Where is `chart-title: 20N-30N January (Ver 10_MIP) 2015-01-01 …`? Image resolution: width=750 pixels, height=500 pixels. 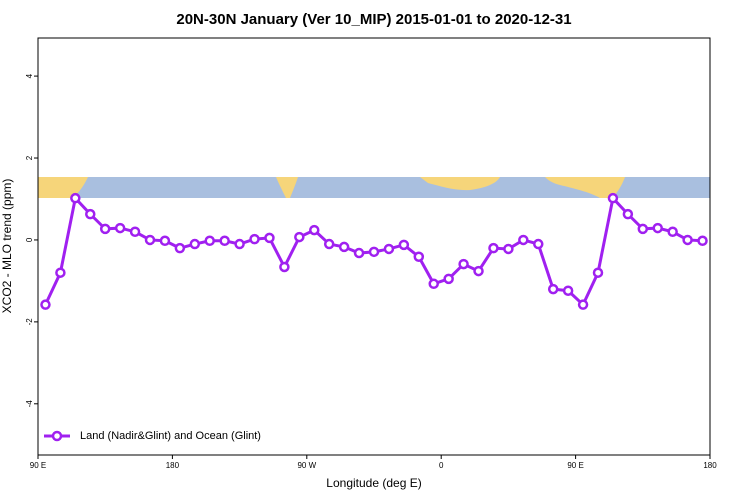
chart-title: 20N-30N January (Ver 10_MIP) 2015-01-01 … is located at coordinates (373, 19).